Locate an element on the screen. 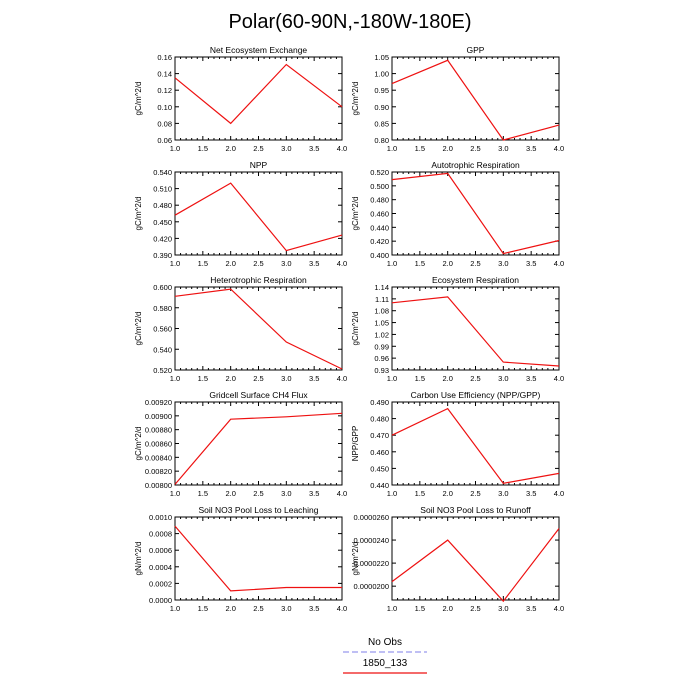 This screenshot has width=700, height=700. y-tick-label: 0.96 is located at coordinates (381, 358).